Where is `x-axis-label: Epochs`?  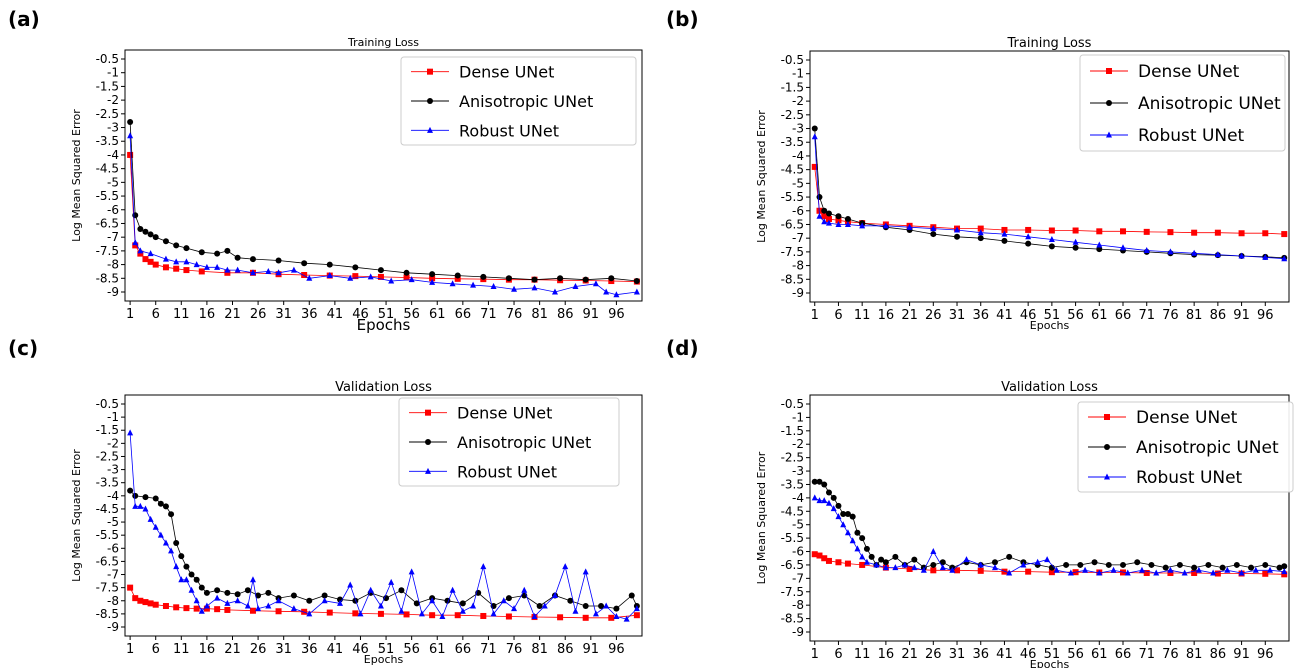 x-axis-label: Epochs is located at coordinates (384, 659).